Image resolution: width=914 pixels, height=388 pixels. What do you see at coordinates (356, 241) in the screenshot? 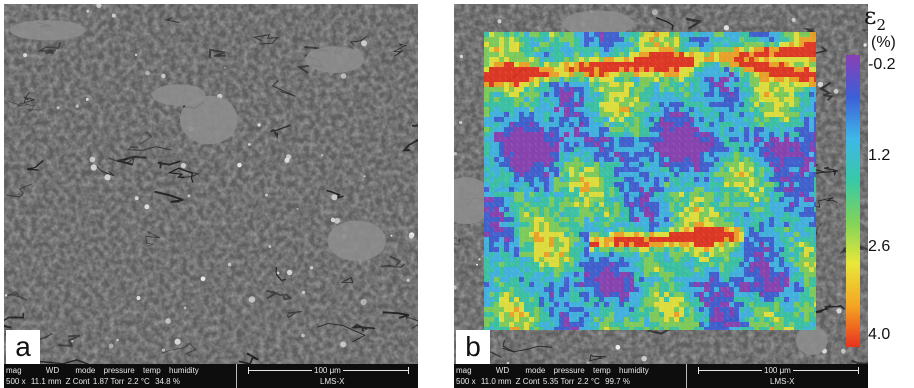
I see `inclusion` at bounding box center [356, 241].